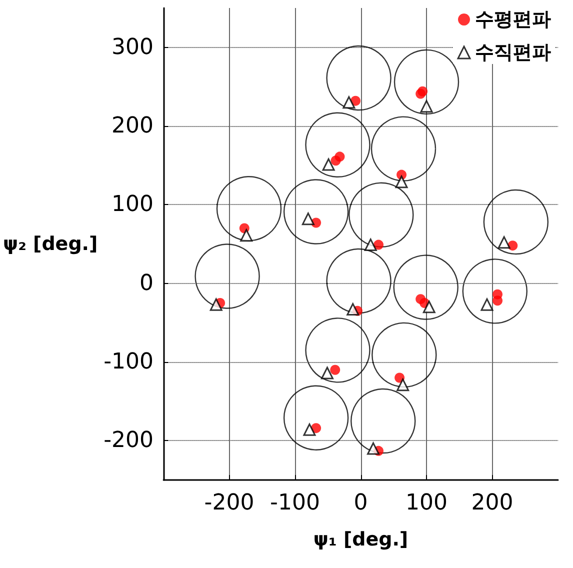  I want to click on x-tick-label: -200, so click(229, 503).